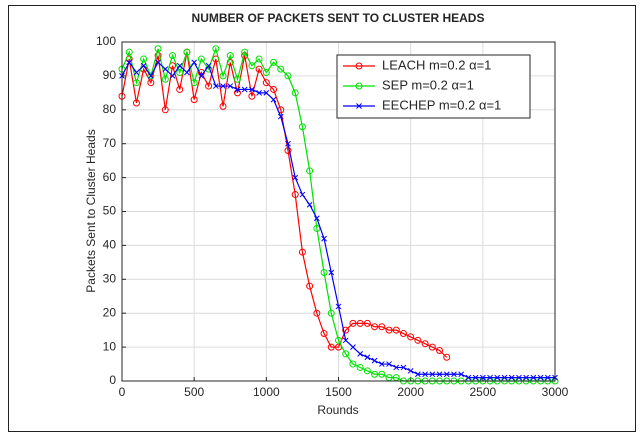 The height and width of the screenshot is (444, 644). What do you see at coordinates (266, 392) in the screenshot?
I see `x-tick-label: 1000` at bounding box center [266, 392].